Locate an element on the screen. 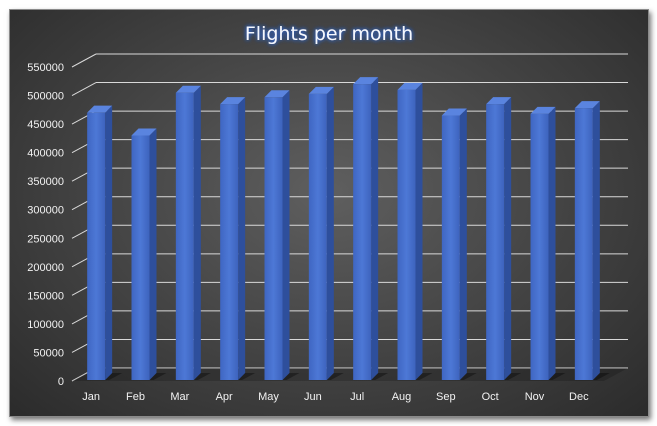 The image size is (657, 426). x-tick-label: Aug is located at coordinates (402, 397).